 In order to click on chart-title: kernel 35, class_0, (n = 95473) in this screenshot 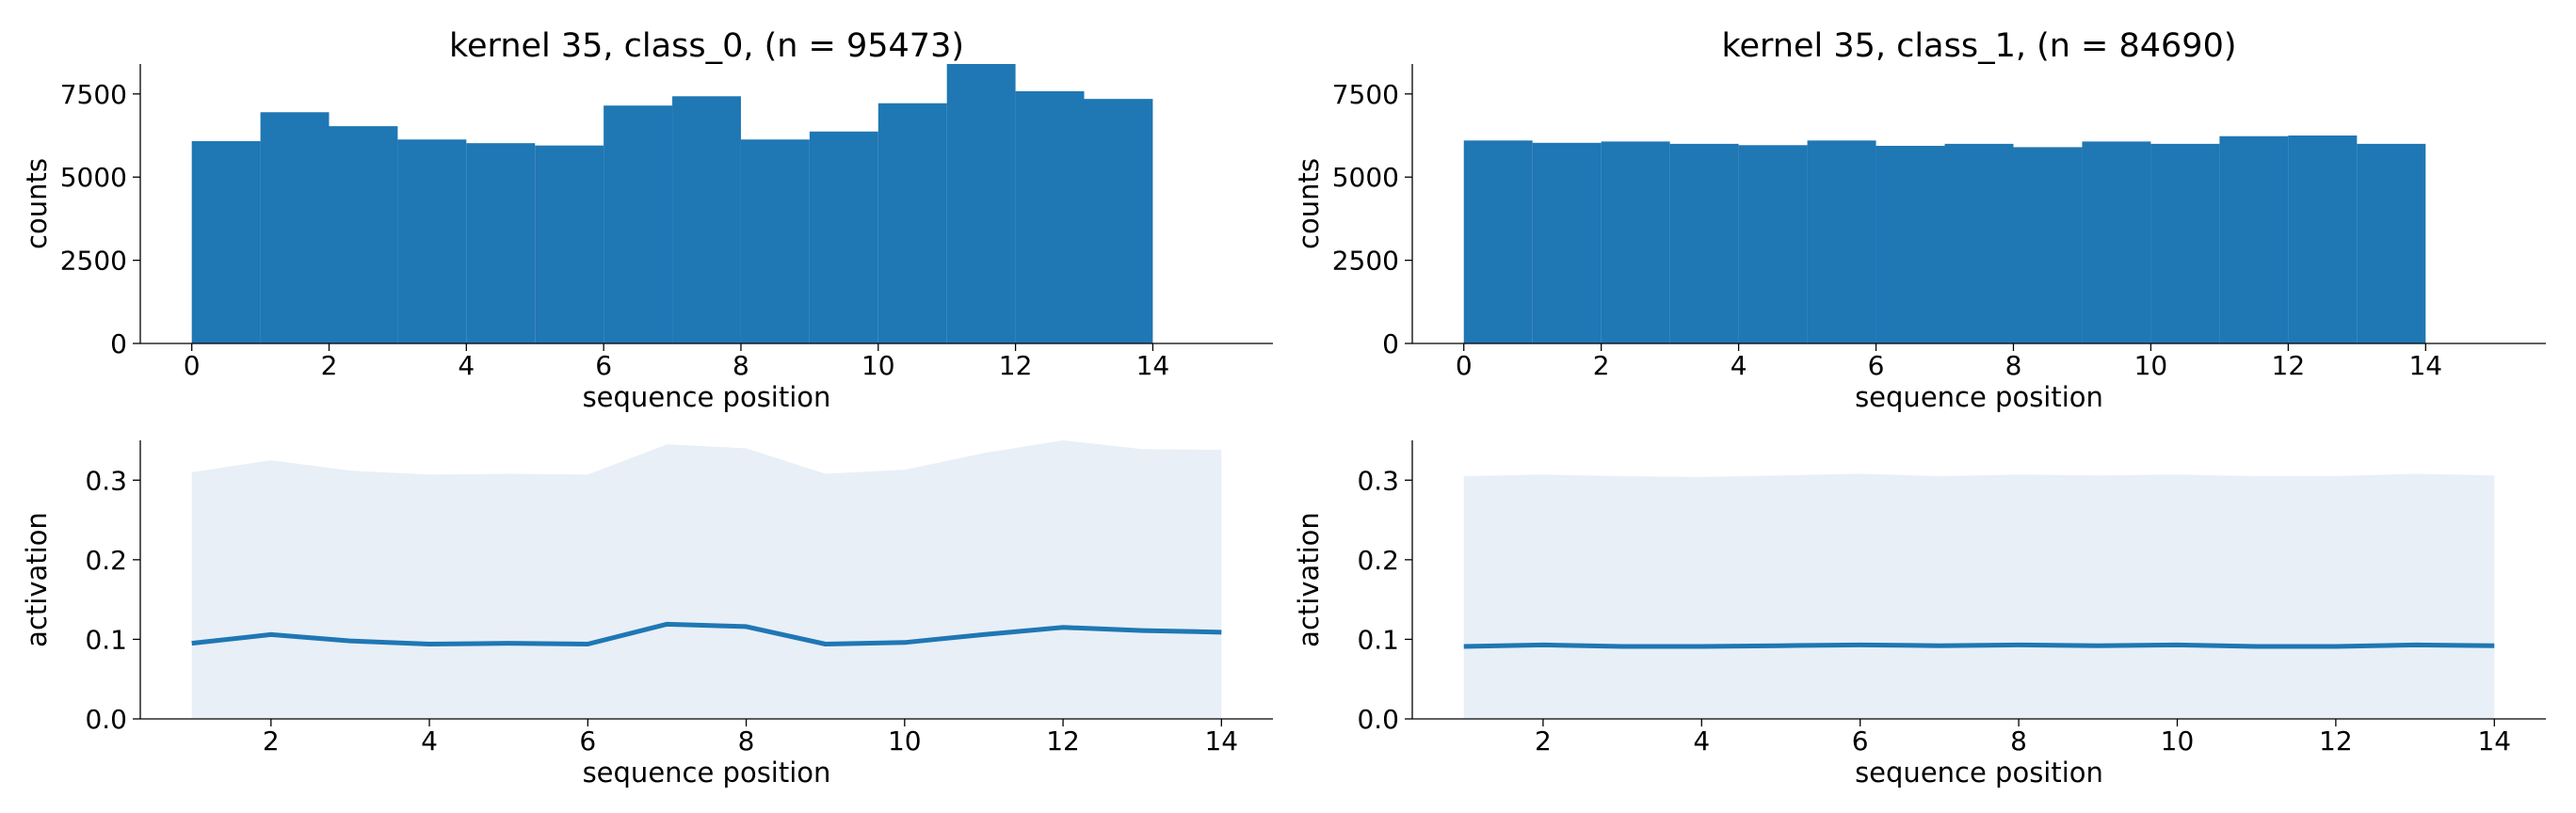, I will do `click(706, 46)`.